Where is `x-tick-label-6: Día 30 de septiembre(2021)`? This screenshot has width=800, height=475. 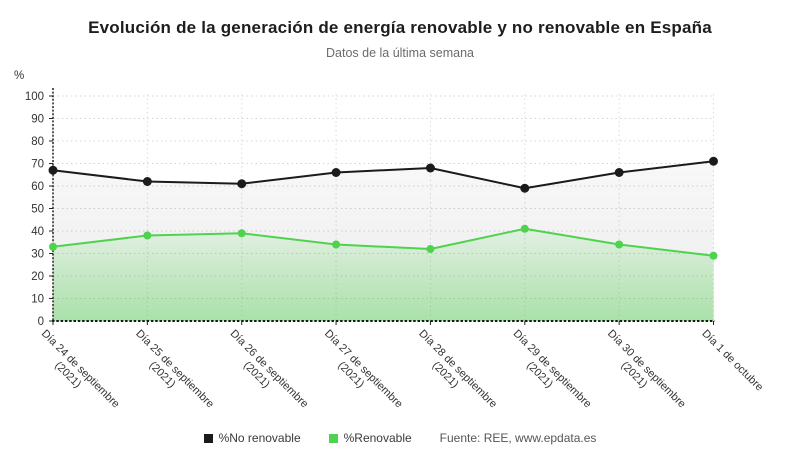
x-tick-label-6: Día 30 de septiembre(2021) is located at coordinates (642, 374).